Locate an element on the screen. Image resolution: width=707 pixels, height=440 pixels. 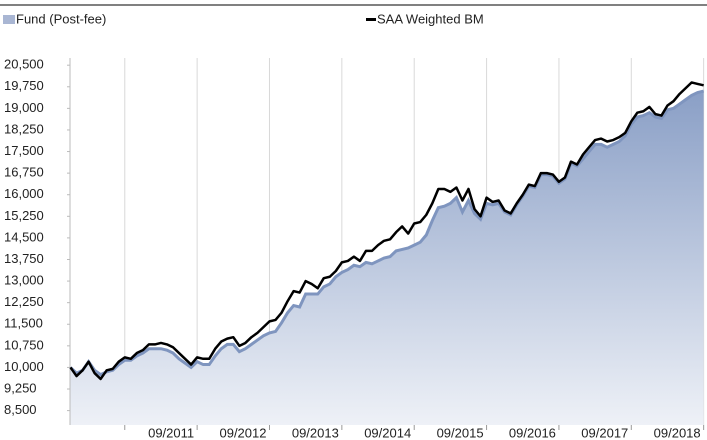
x-tick-label: 09/2013 is located at coordinates (315, 432).